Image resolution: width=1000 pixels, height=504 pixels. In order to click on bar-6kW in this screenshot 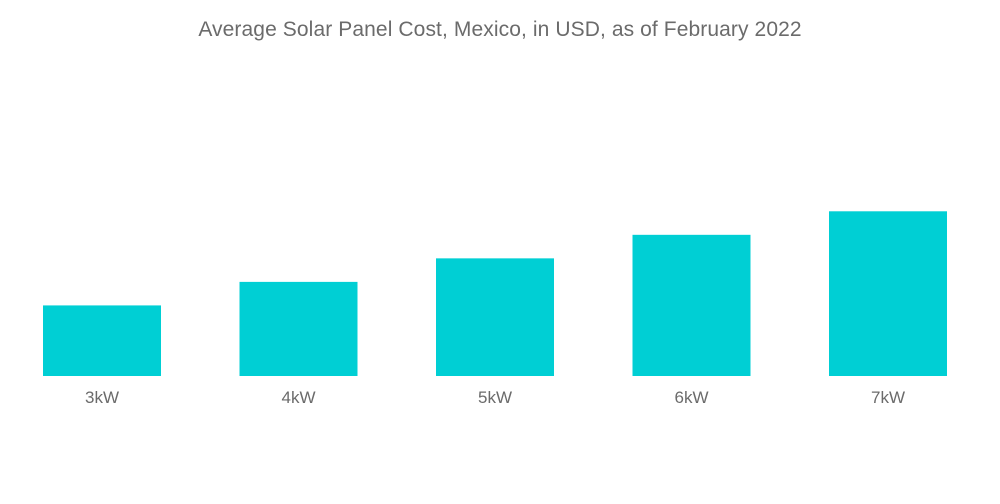, I will do `click(691, 305)`.